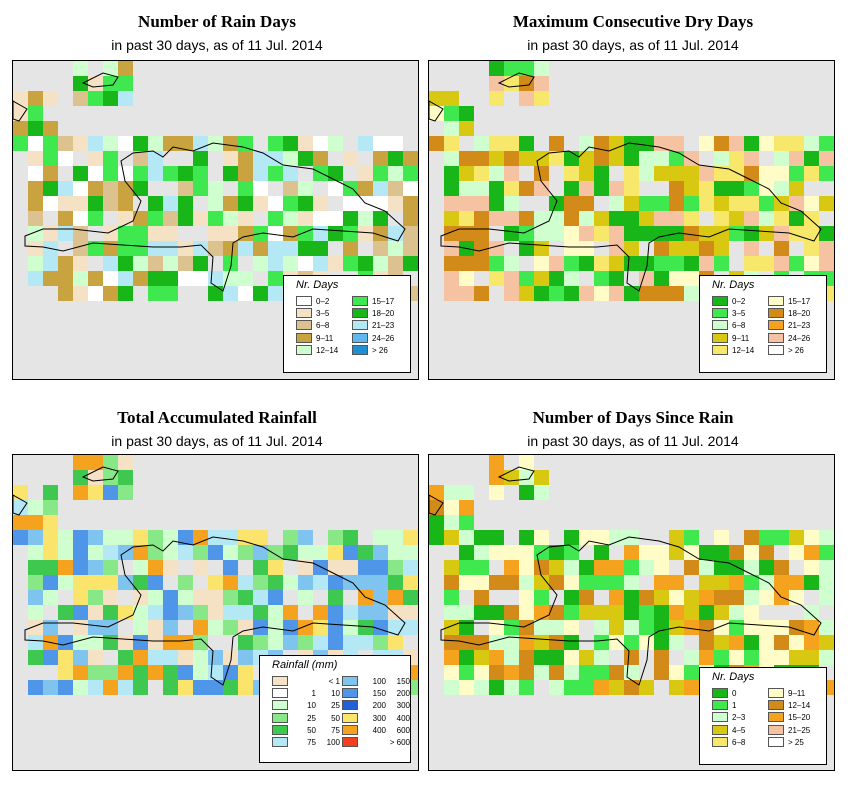 The image size is (853, 793). Describe the element at coordinates (739, 718) in the screenshot. I see `legend-label: 2–3` at that location.